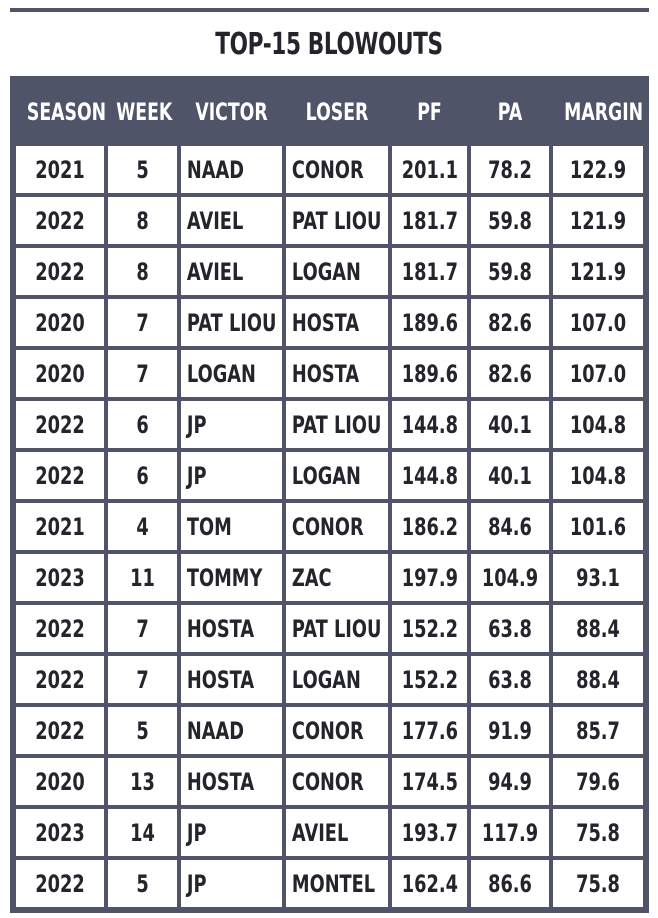  I want to click on cell-pa: 104.9, so click(510, 577).